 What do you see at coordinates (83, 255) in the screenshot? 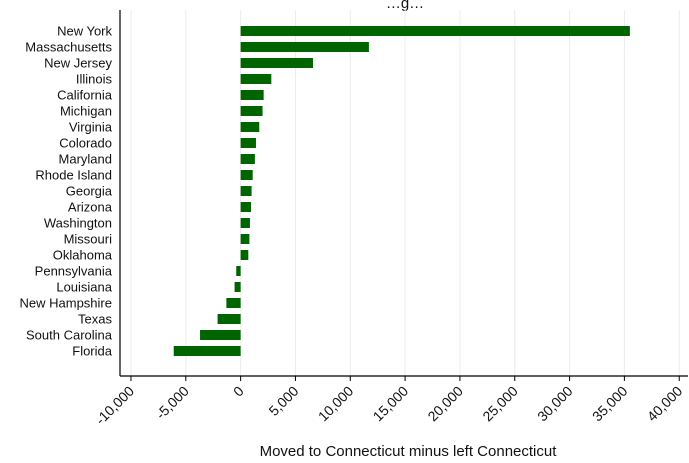
I see `category-label: Oklahoma` at bounding box center [83, 255].